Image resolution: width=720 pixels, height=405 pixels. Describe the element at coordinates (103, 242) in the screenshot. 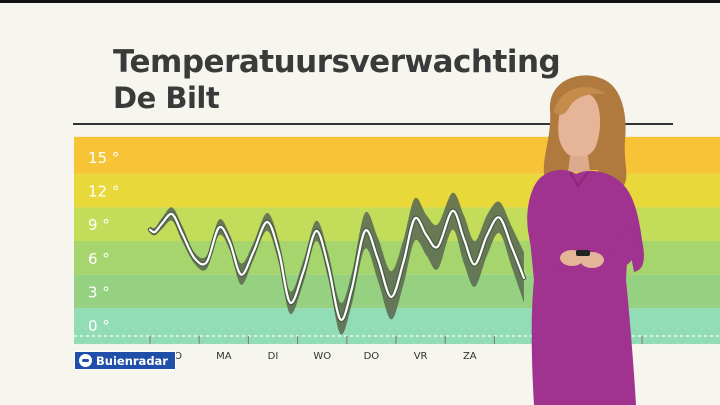

I see `y-axis-ticks: 0 ° 3 ° 6 ° 9 ° 12 ° 15 °` at that location.